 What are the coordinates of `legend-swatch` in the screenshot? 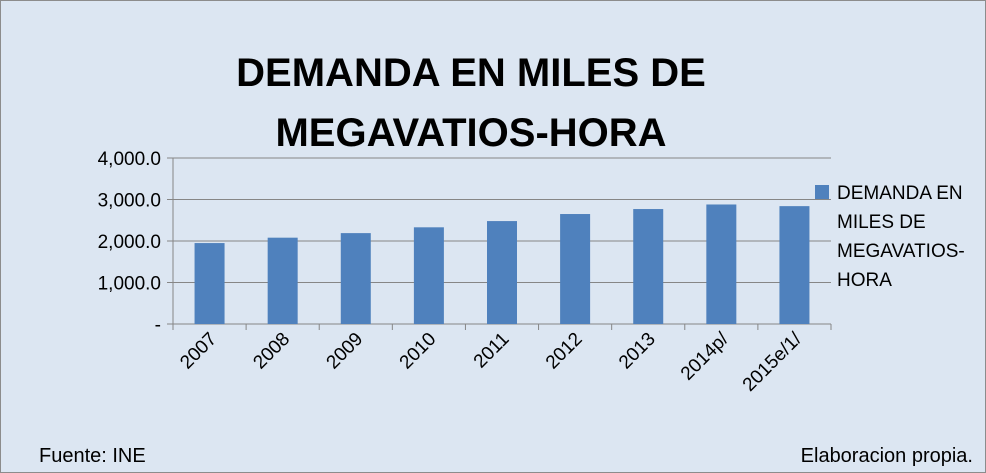 It's located at (822, 192).